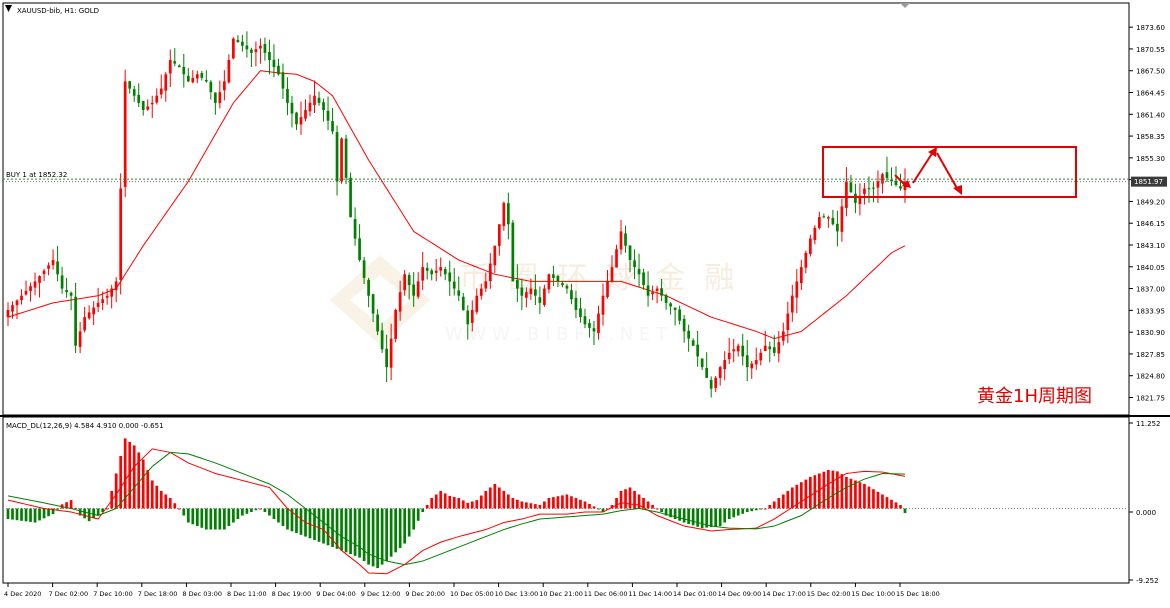 The height and width of the screenshot is (608, 1170). I want to click on price-tick-label: 1821.75, so click(1150, 399).